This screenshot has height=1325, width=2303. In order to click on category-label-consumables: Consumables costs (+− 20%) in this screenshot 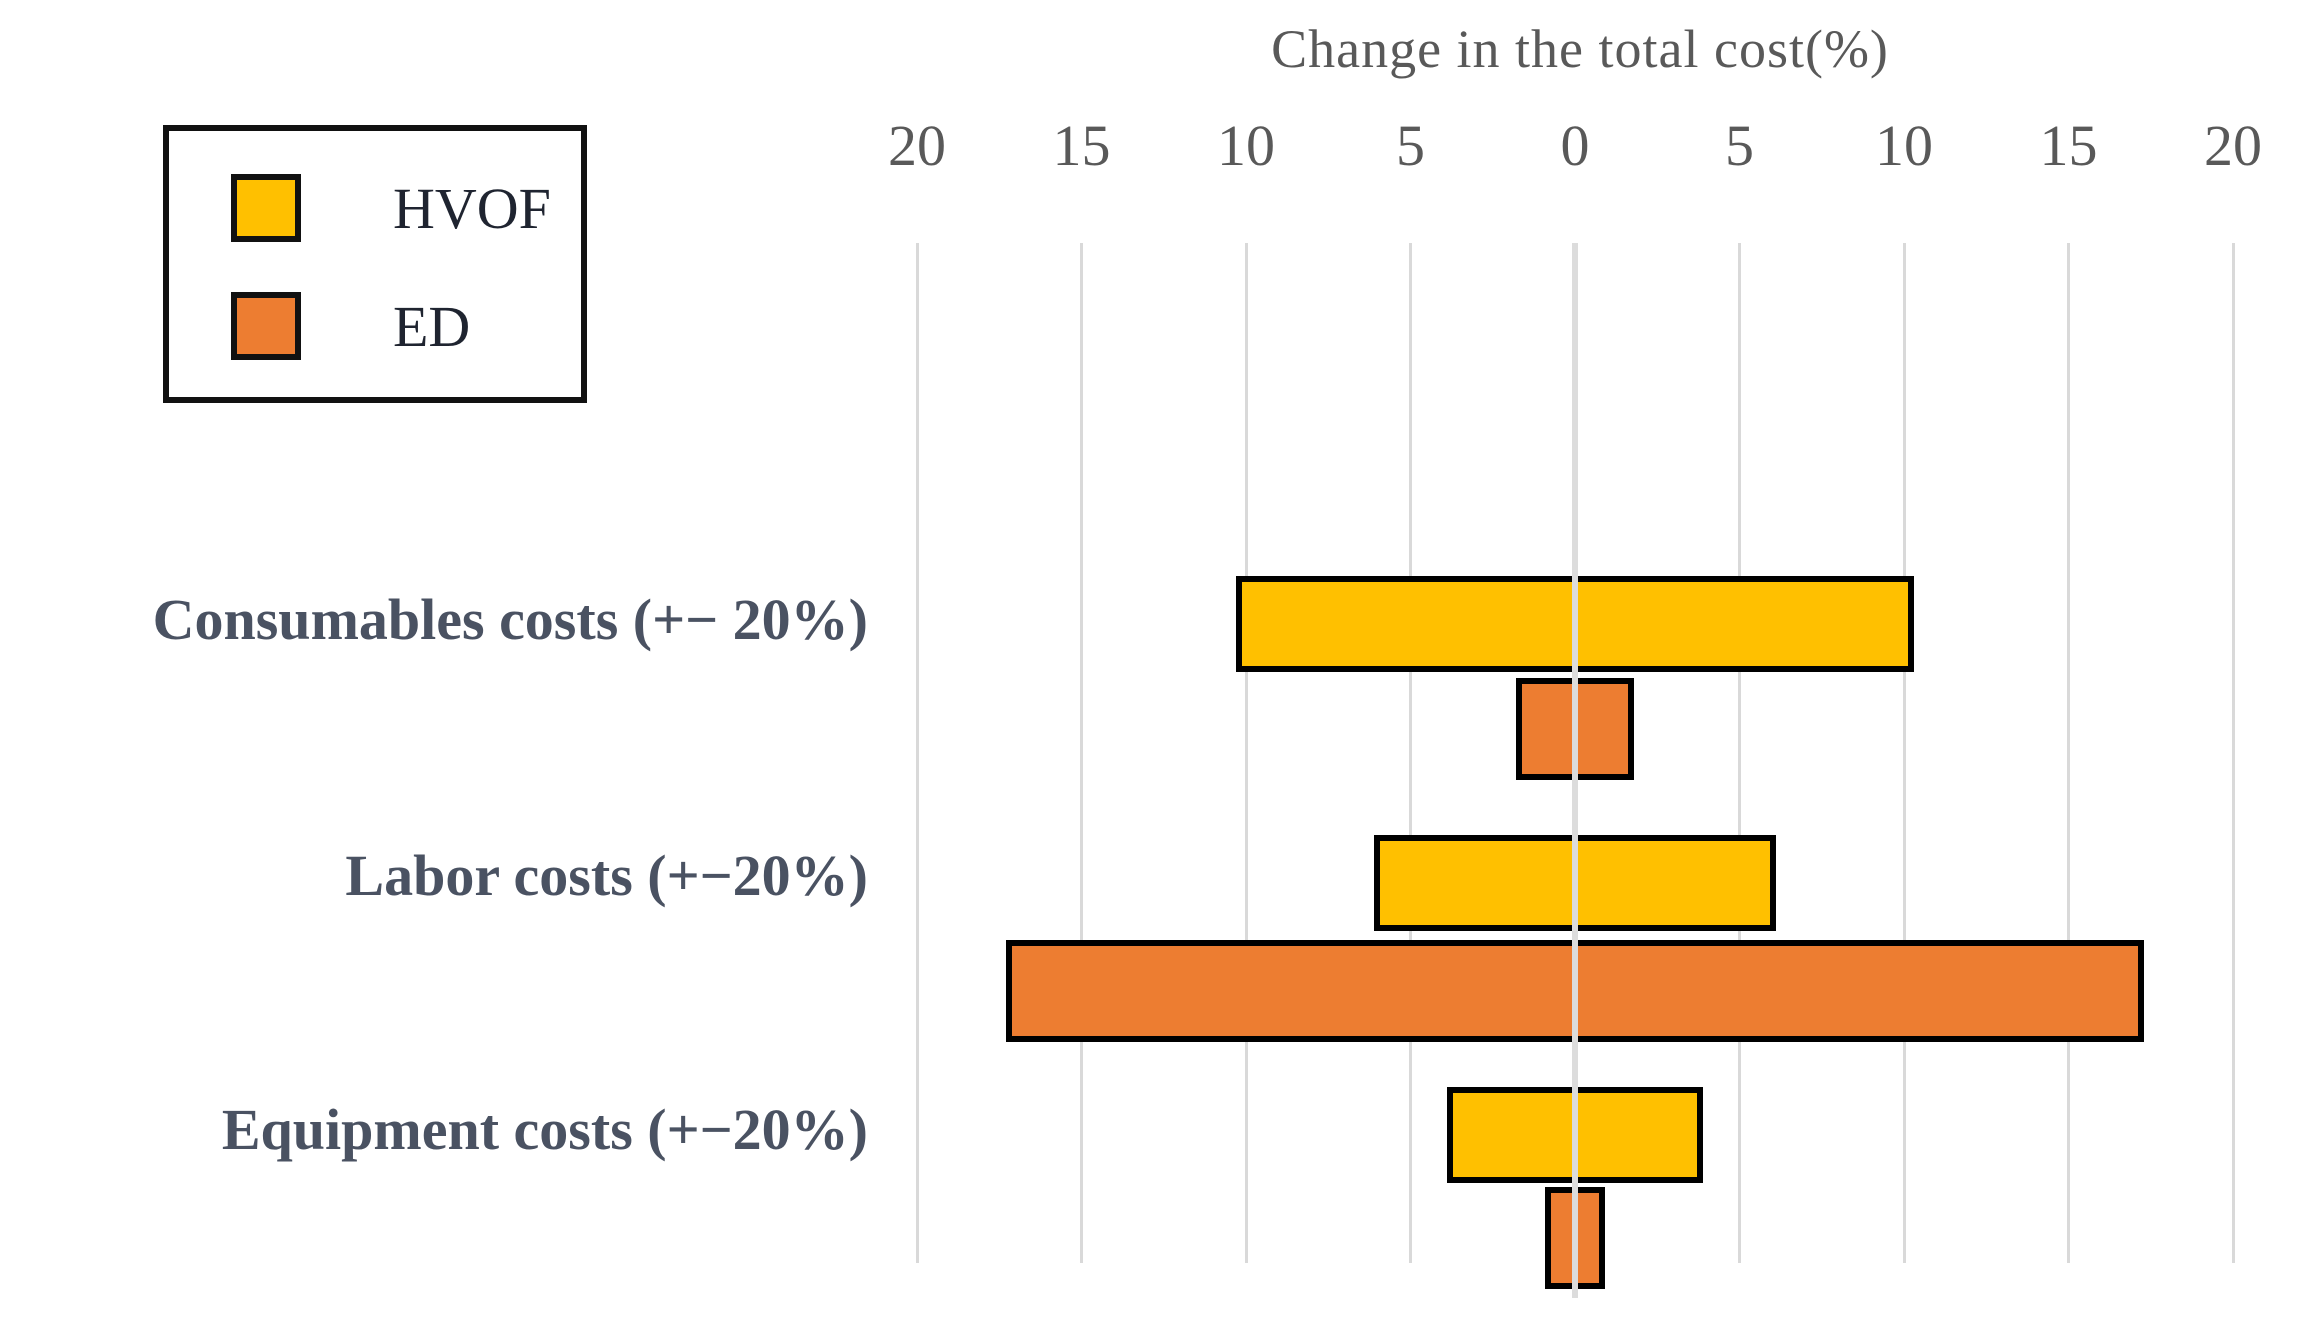, I will do `click(510, 619)`.